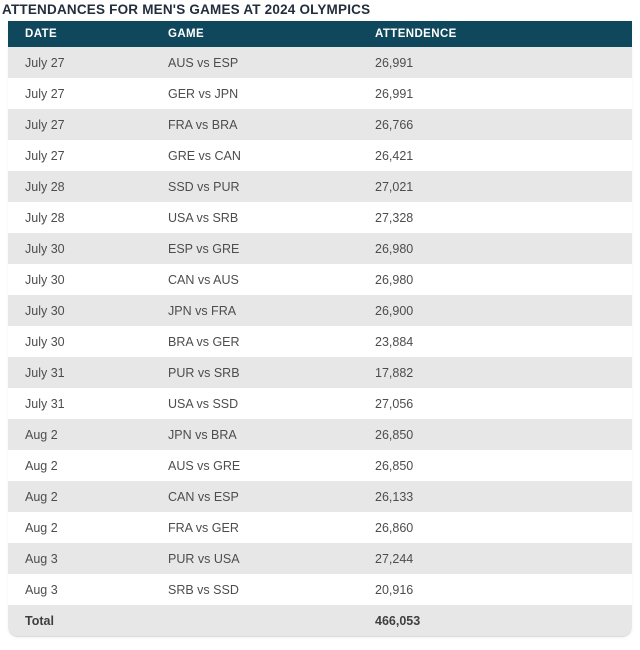 The height and width of the screenshot is (650, 640). What do you see at coordinates (320, 558) in the screenshot?
I see `table-row: Aug 3 PUR vs USA 27,244` at bounding box center [320, 558].